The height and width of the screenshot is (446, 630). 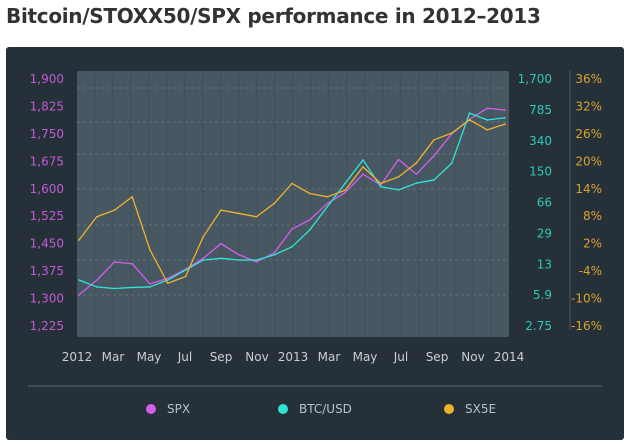 What do you see at coordinates (586, 326) in the screenshot?
I see `y-tick-label-right2: -16%` at bounding box center [586, 326].